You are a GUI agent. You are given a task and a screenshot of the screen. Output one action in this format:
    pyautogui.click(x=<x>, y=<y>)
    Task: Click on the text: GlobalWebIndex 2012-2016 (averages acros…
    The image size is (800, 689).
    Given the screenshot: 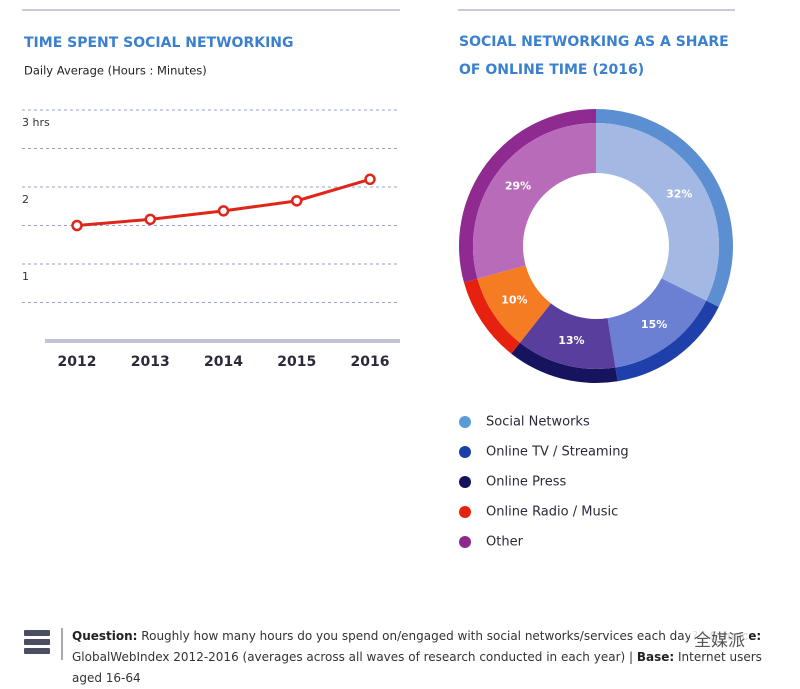 What is the action you would take?
    pyautogui.click(x=349, y=657)
    